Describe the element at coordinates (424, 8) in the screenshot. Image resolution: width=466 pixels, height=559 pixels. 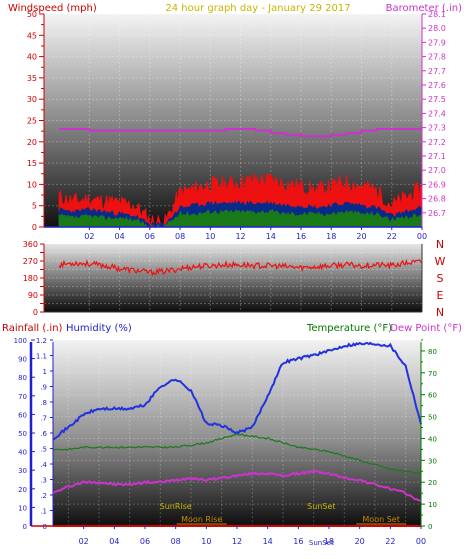
I see `barometer-label: Barometer (.in)` at that location.